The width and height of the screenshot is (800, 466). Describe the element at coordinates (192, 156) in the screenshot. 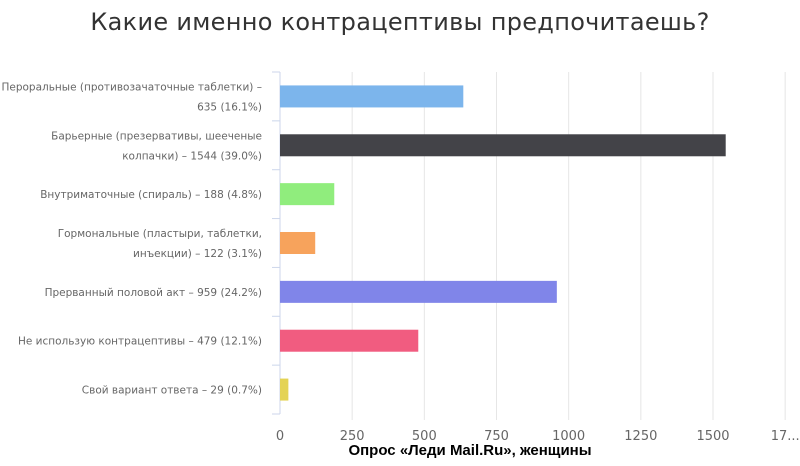

I see `category-label: колпачки) – 1544 (39.0%)` at that location.